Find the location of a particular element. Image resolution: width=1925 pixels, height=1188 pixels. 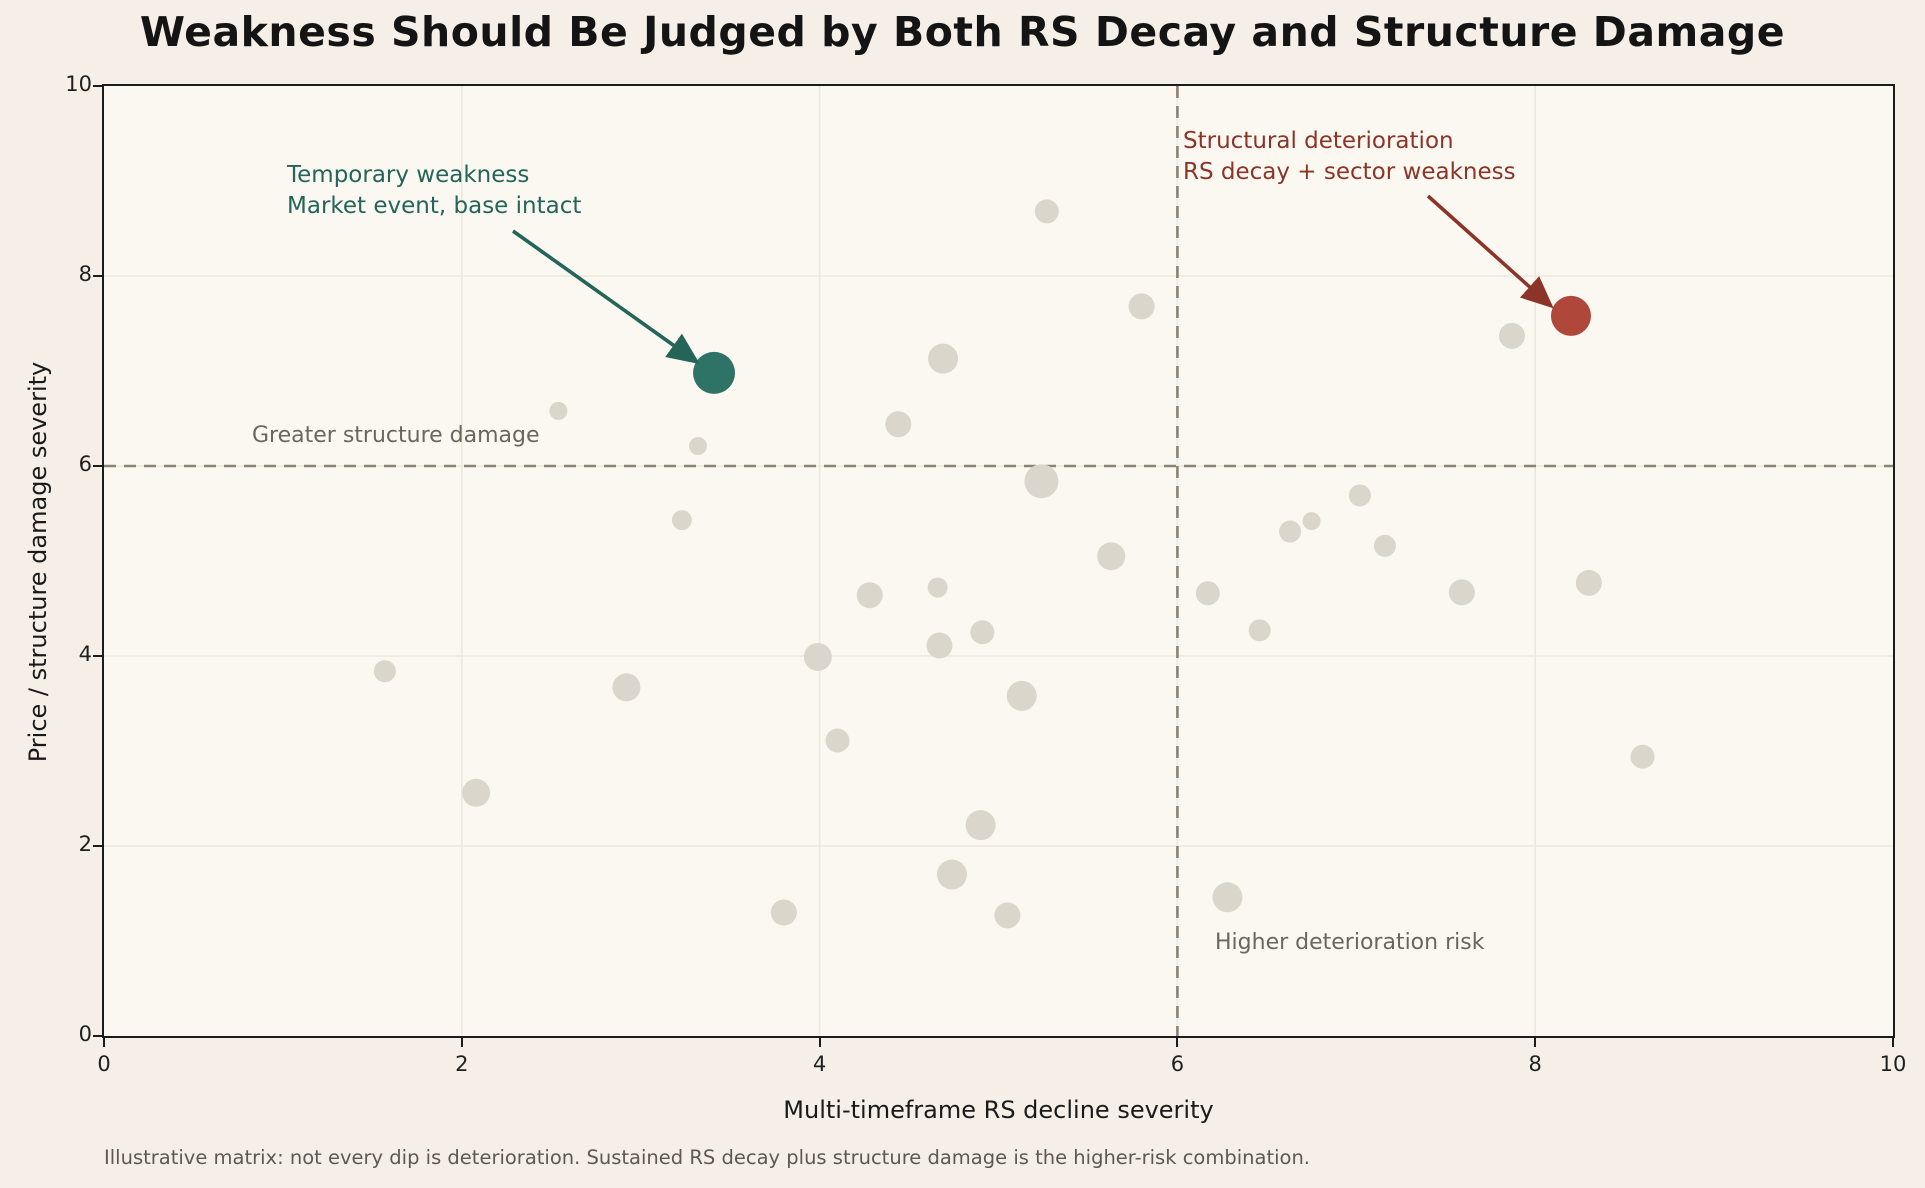

highlight-point-structural-deterioration is located at coordinates (1570, 315).